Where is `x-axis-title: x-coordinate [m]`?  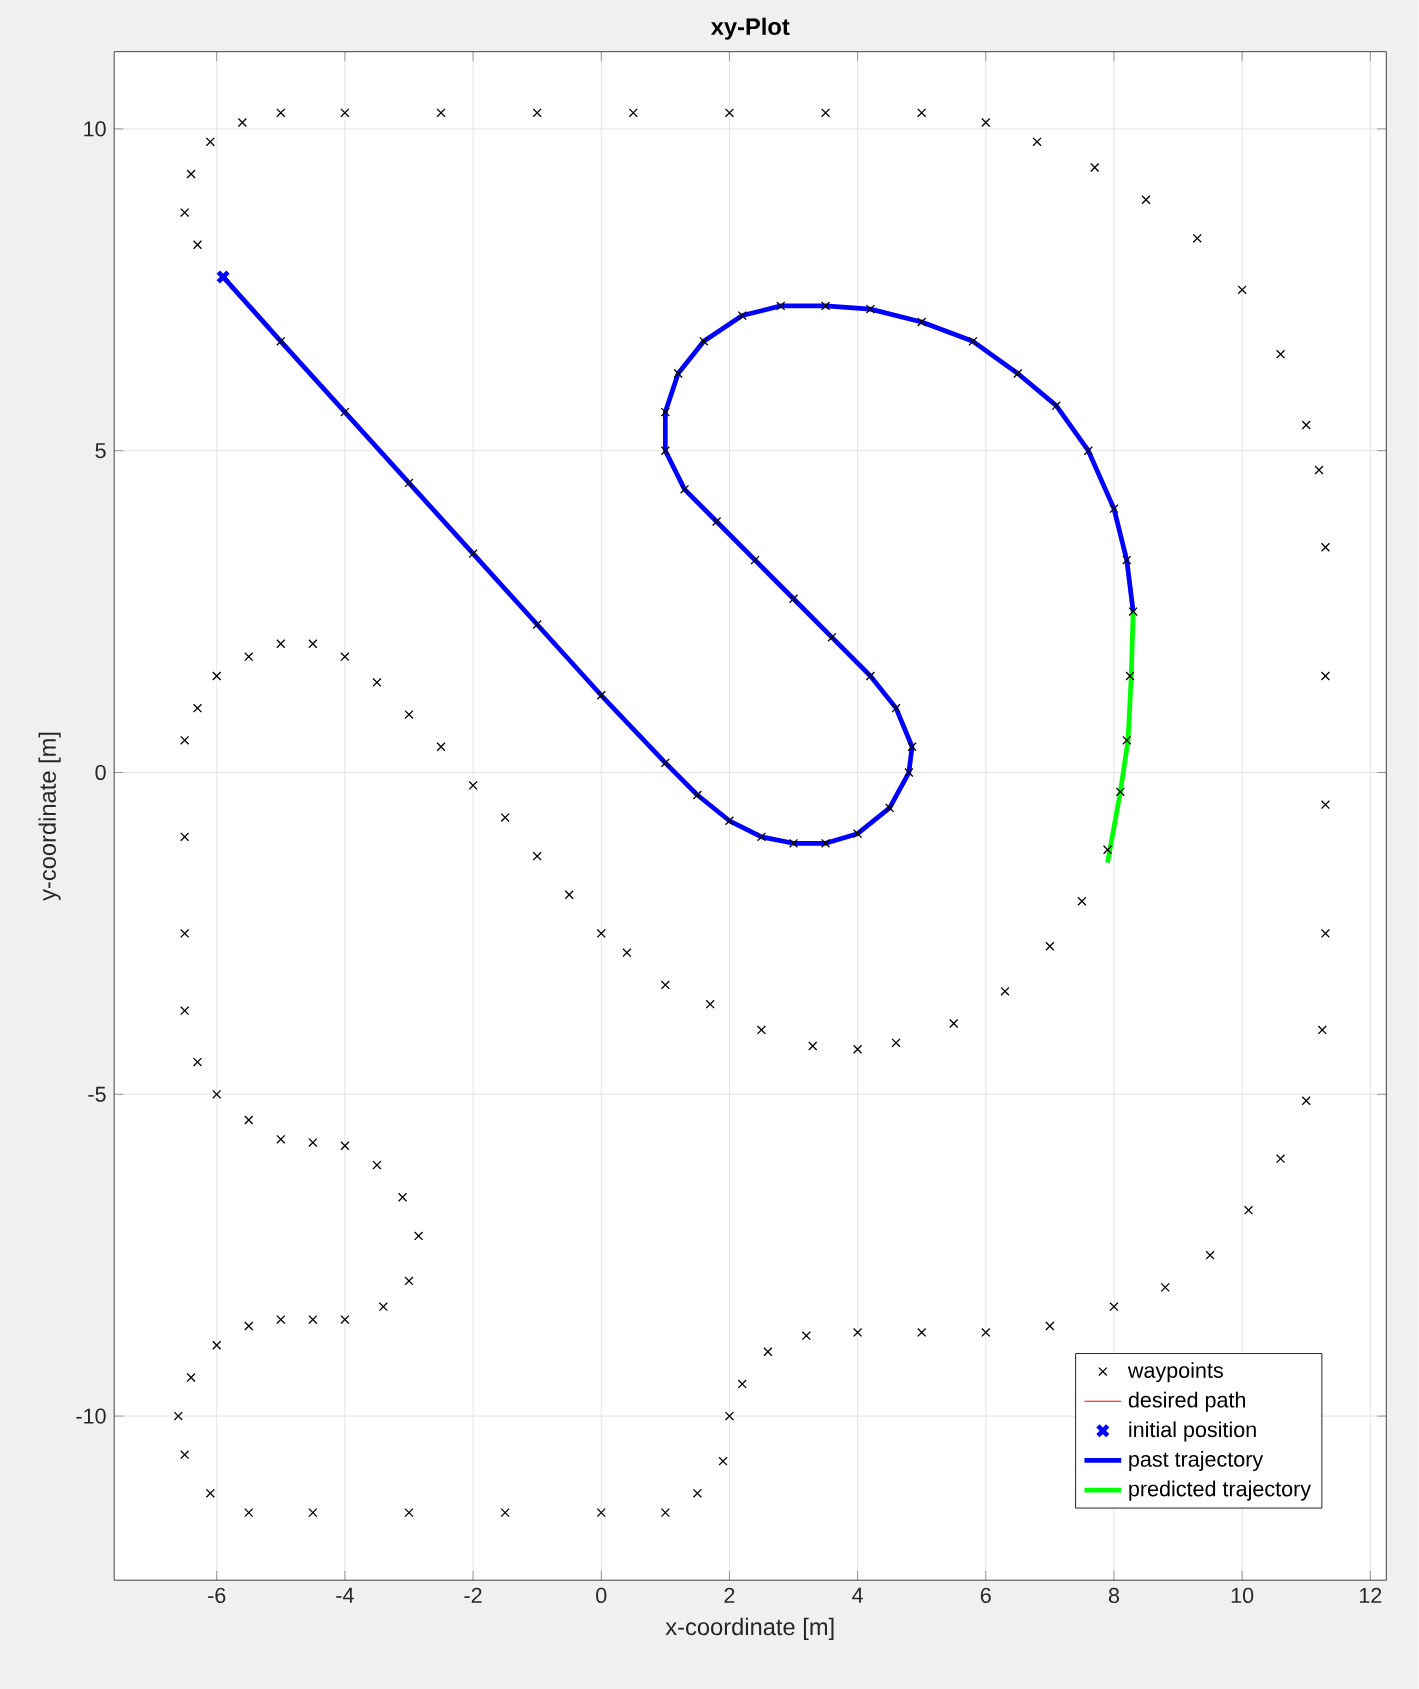
x-axis-title: x-coordinate [m] is located at coordinates (749, 1628).